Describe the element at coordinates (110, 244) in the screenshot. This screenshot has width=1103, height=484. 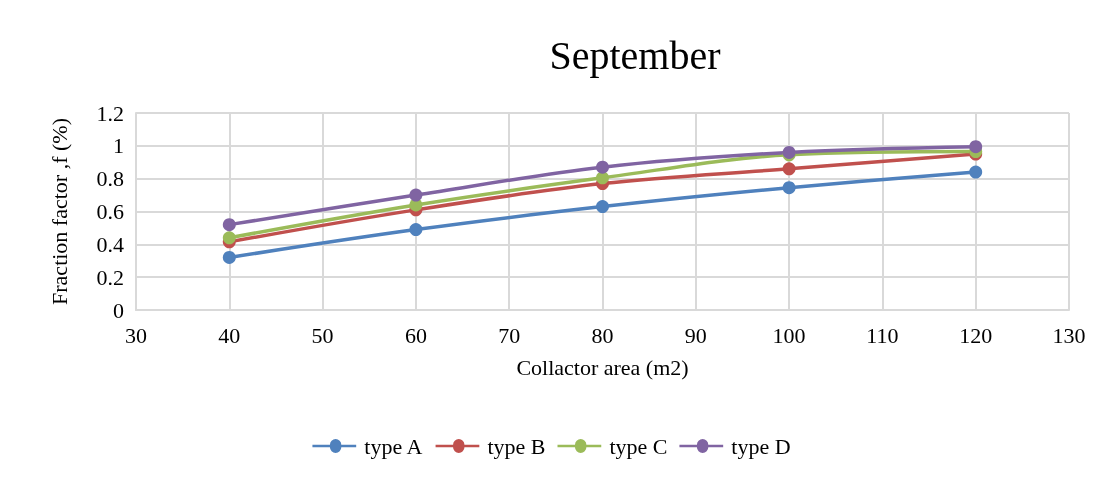
I see `y-tick-label: 0.4` at that location.